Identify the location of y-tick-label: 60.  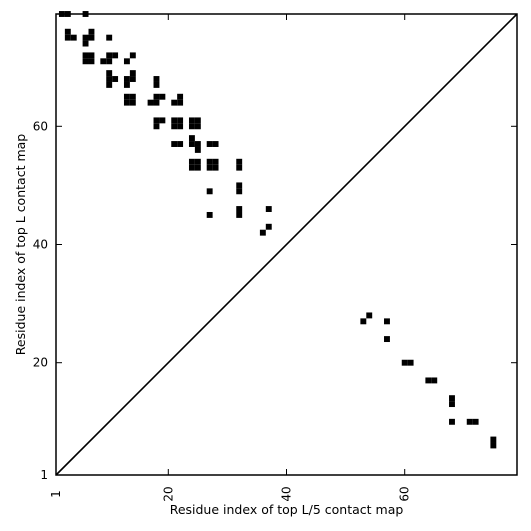
(40, 126).